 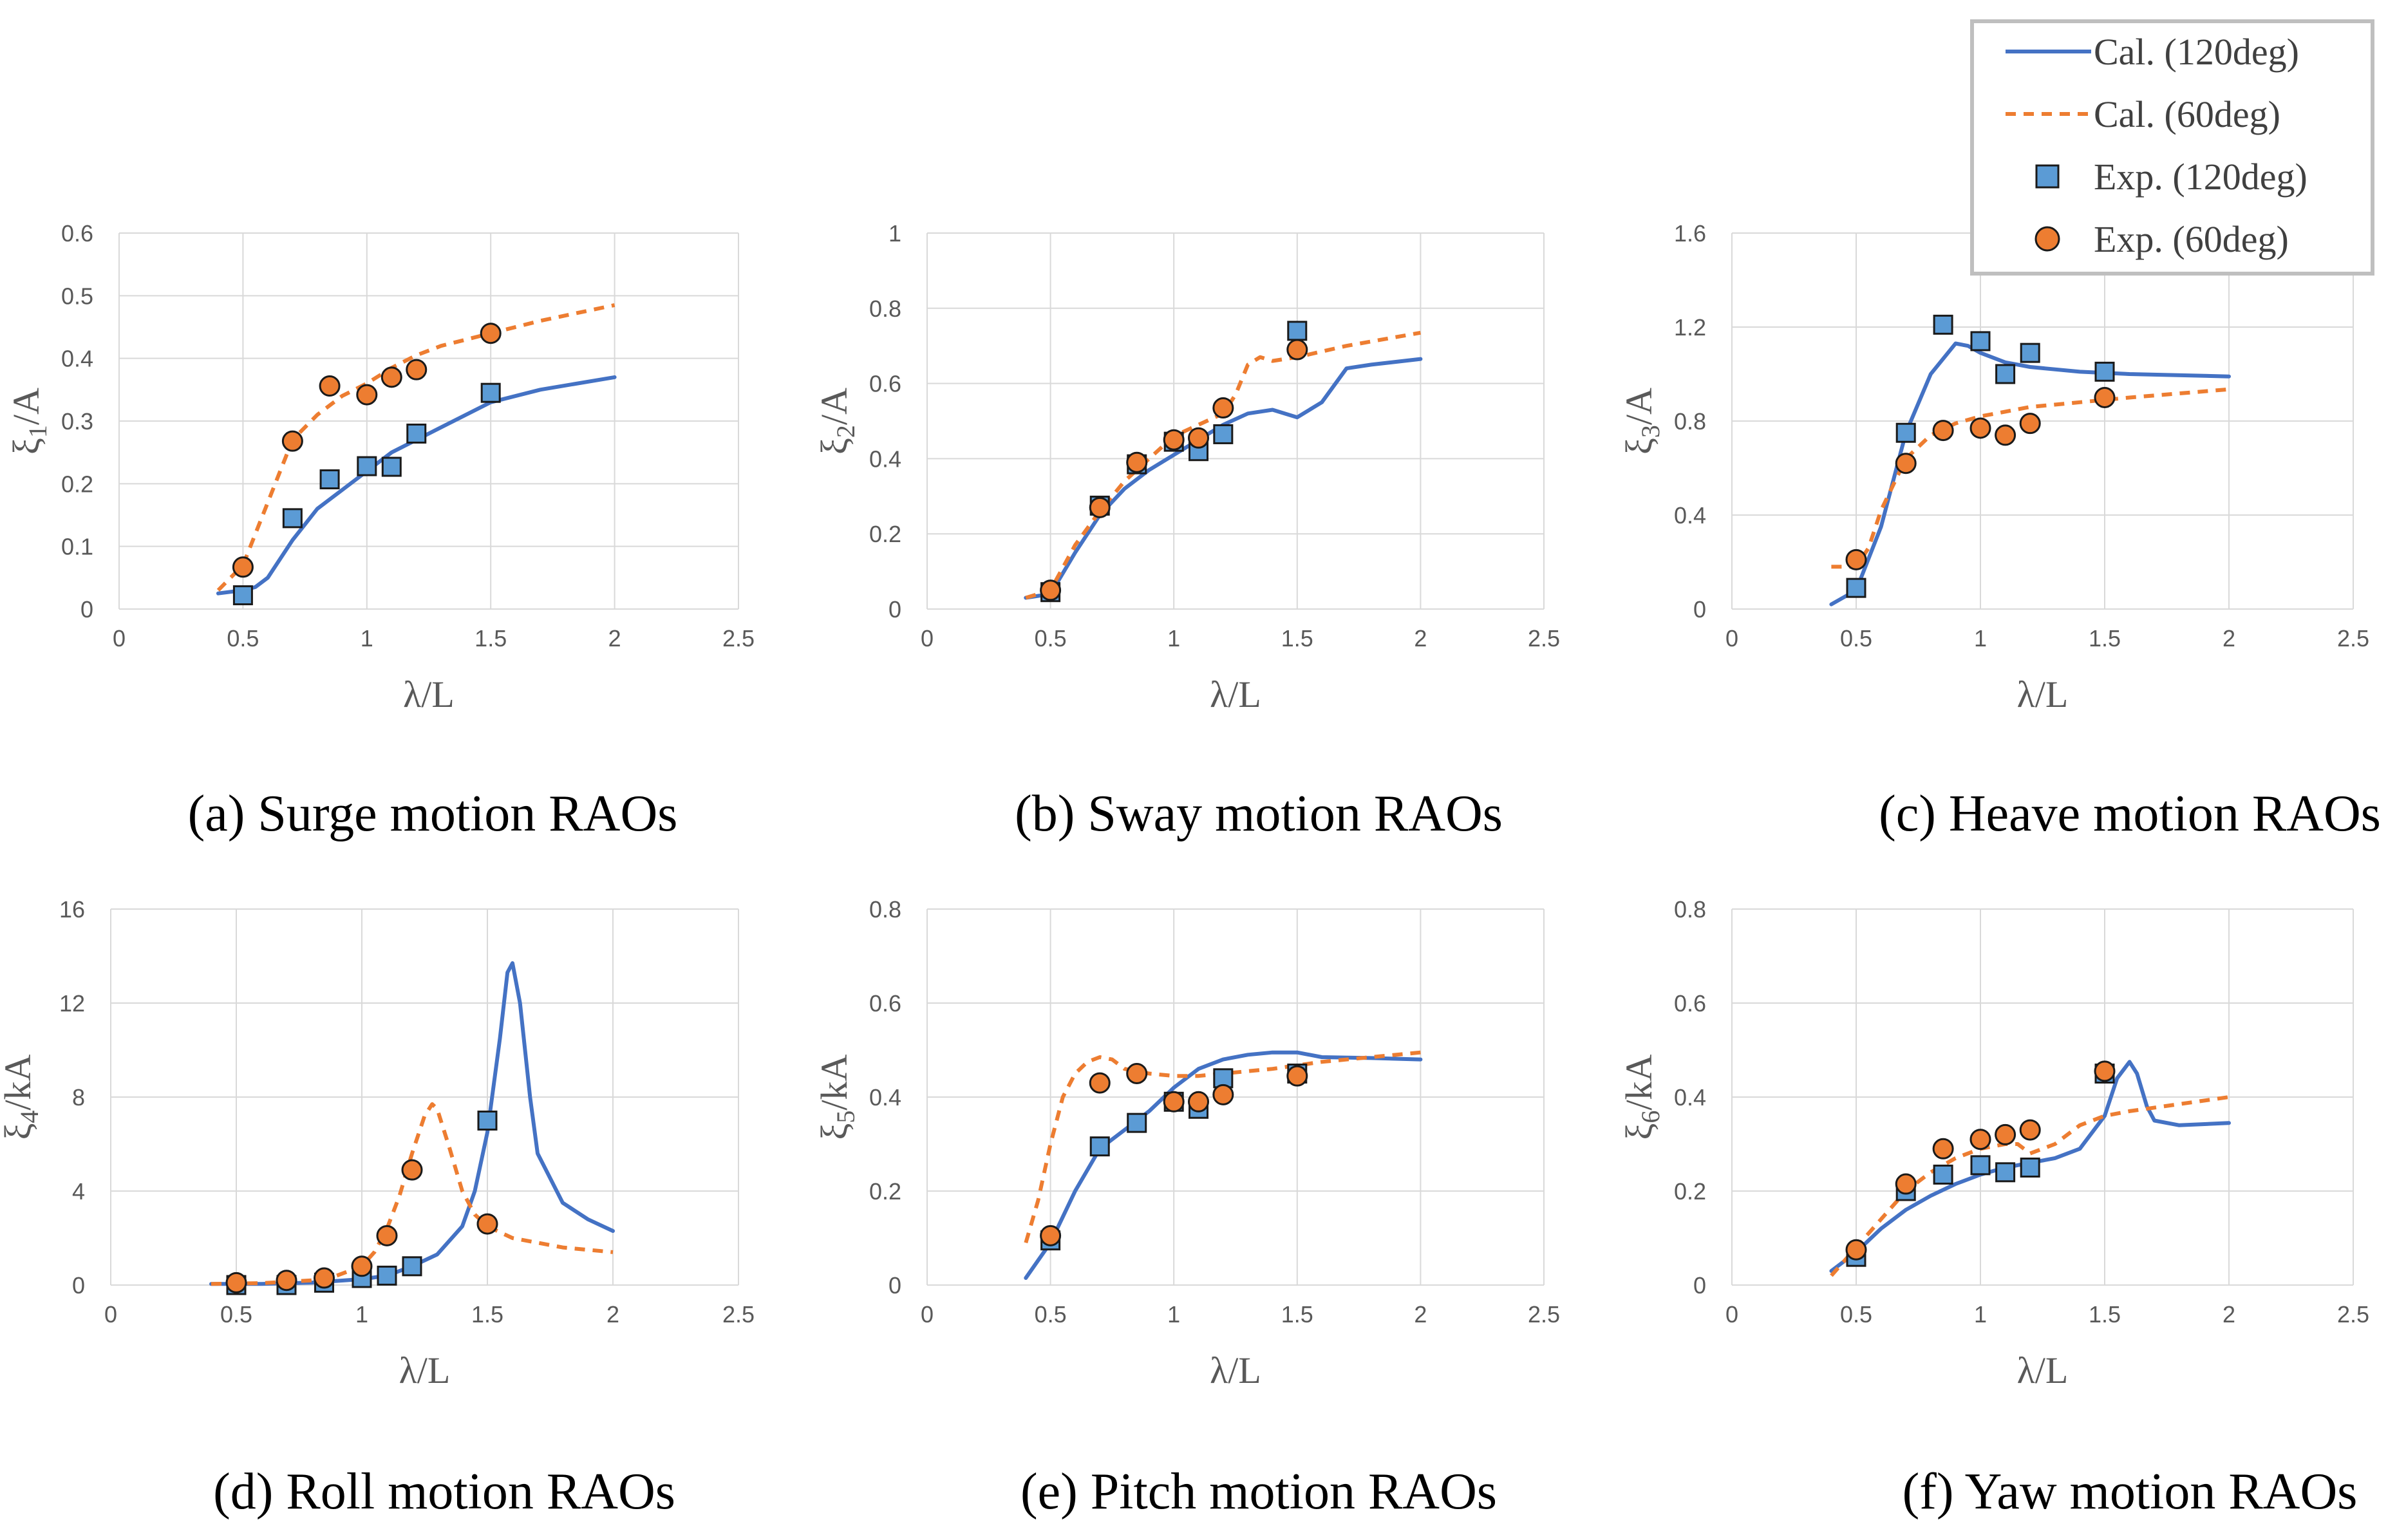 I want to click on y-tick-label: 0.3, so click(x=77, y=422).